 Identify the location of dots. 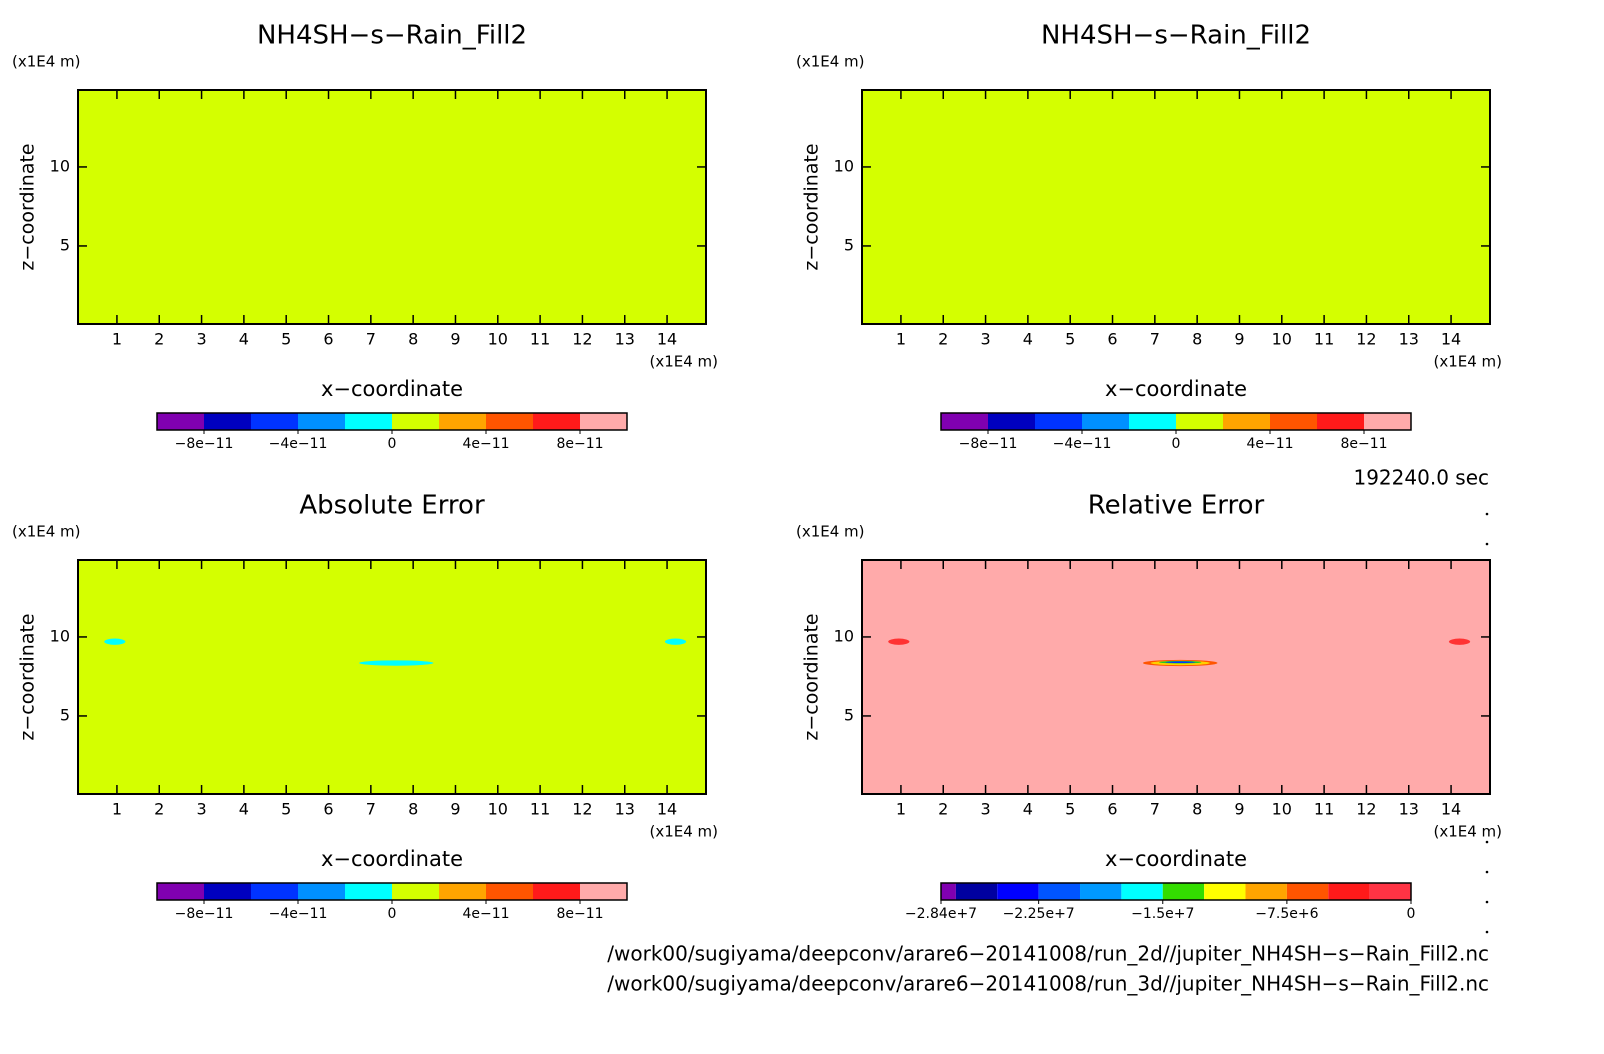
(1487, 723).